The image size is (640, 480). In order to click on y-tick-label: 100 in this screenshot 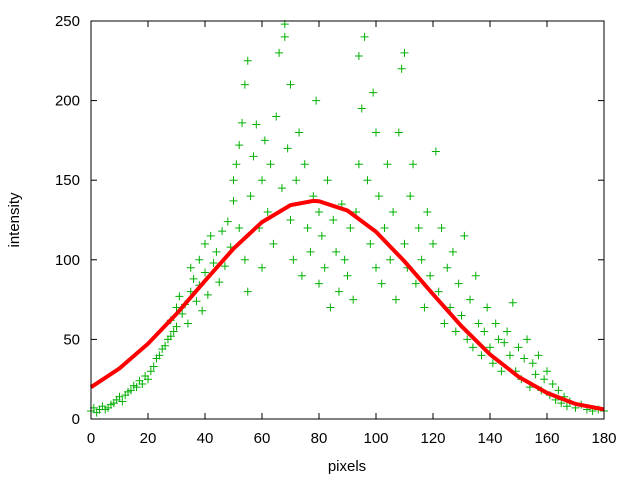, I will do `click(67, 260)`.